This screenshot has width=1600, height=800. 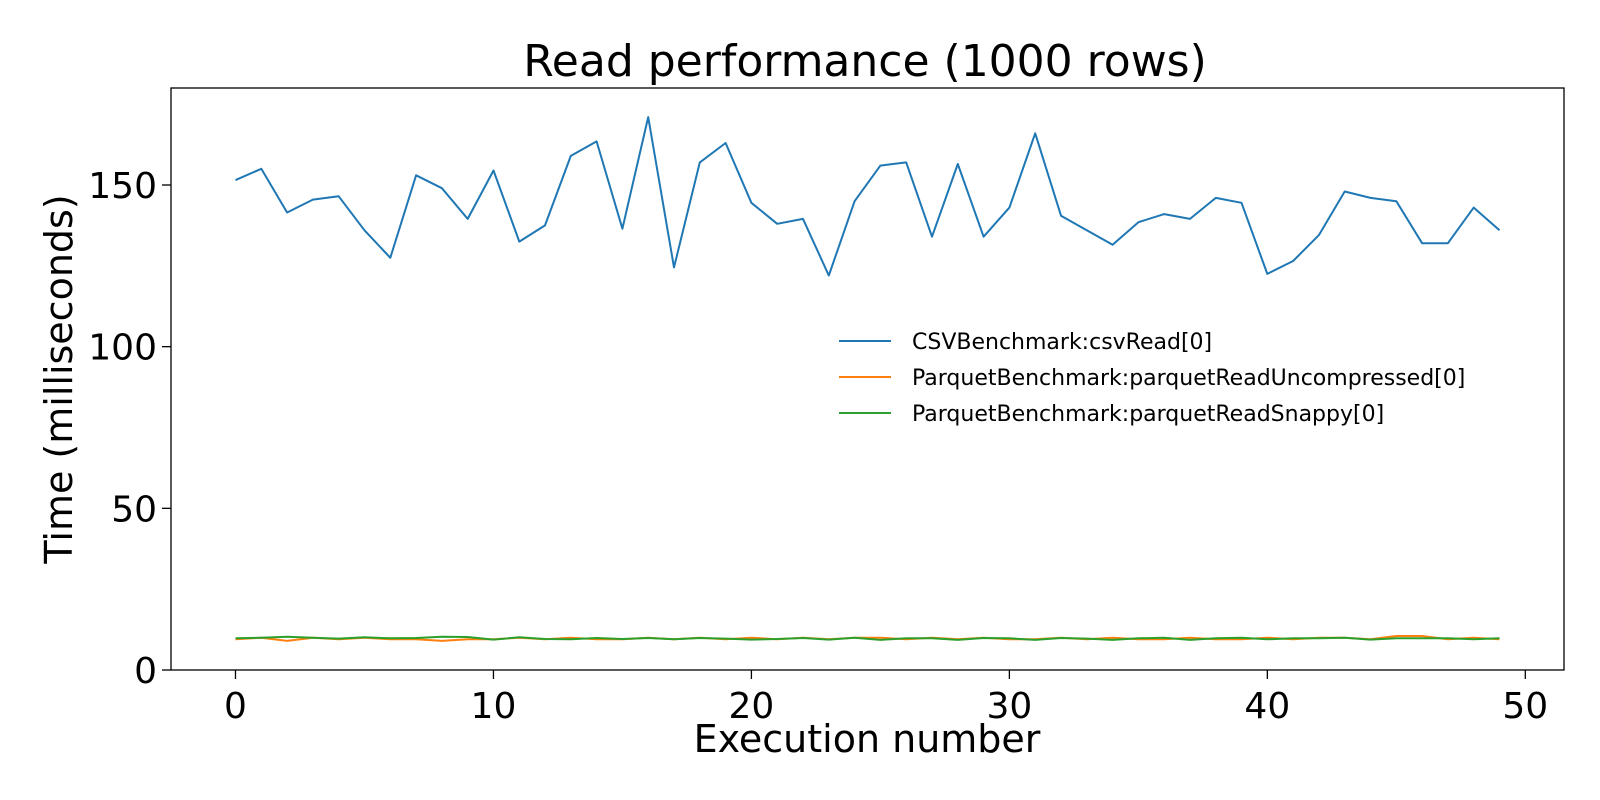 What do you see at coordinates (145, 671) in the screenshot?
I see `y-tick-label: 0` at bounding box center [145, 671].